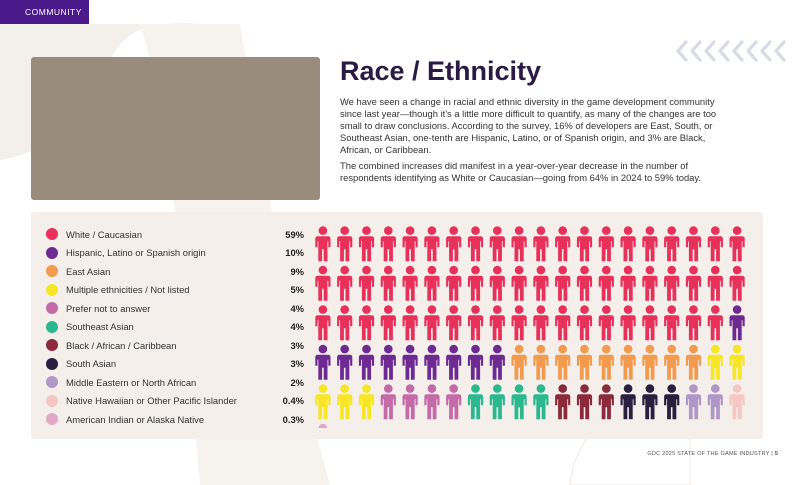 This screenshot has height=485, width=800. I want to click on legend-item: American Indian or Alaska Native 0.3%, so click(175, 419).